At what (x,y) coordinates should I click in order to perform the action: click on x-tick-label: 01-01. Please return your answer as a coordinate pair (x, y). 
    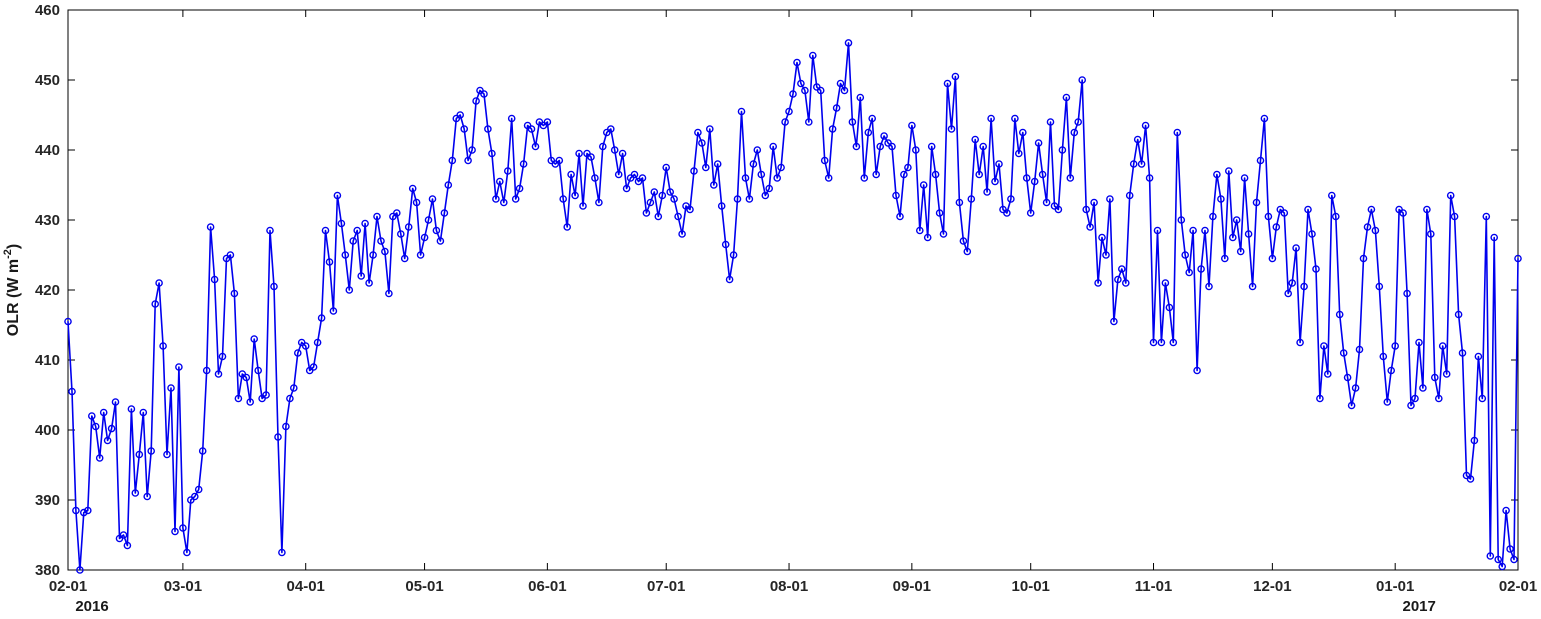
    Looking at the image, I should click on (1395, 586).